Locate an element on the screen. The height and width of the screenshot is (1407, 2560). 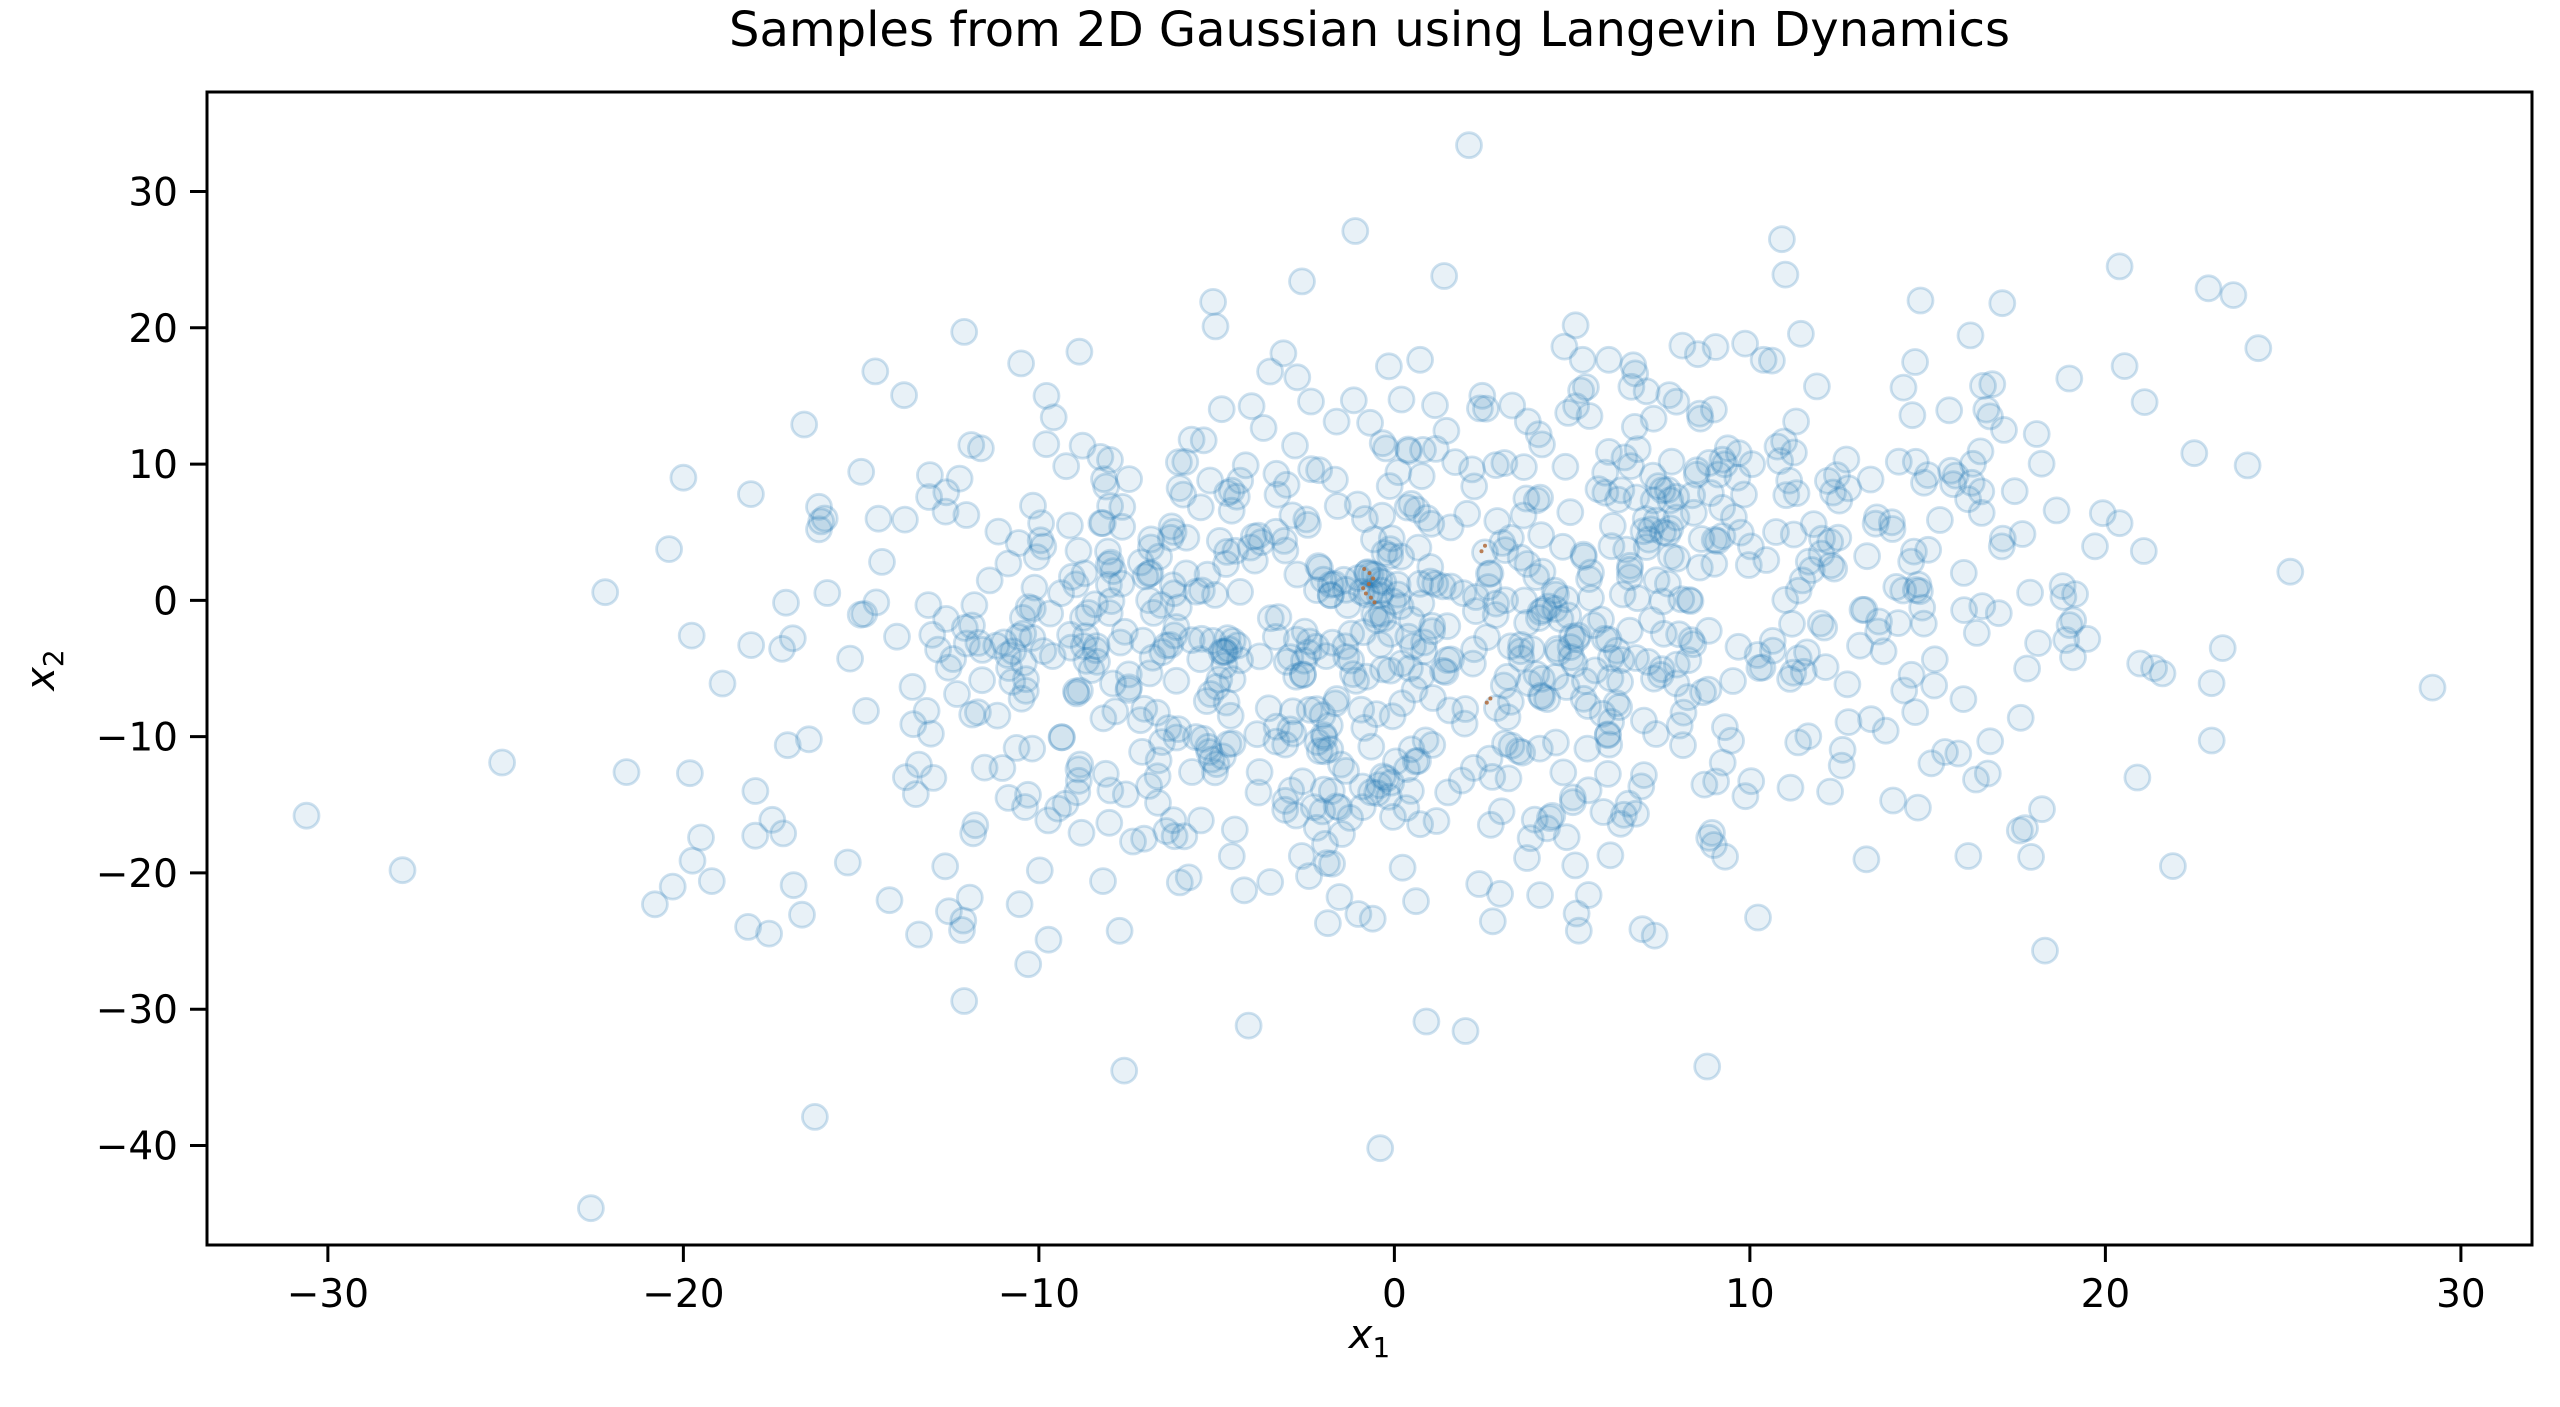
x-tick-label: −10 is located at coordinates (1039, 1294).